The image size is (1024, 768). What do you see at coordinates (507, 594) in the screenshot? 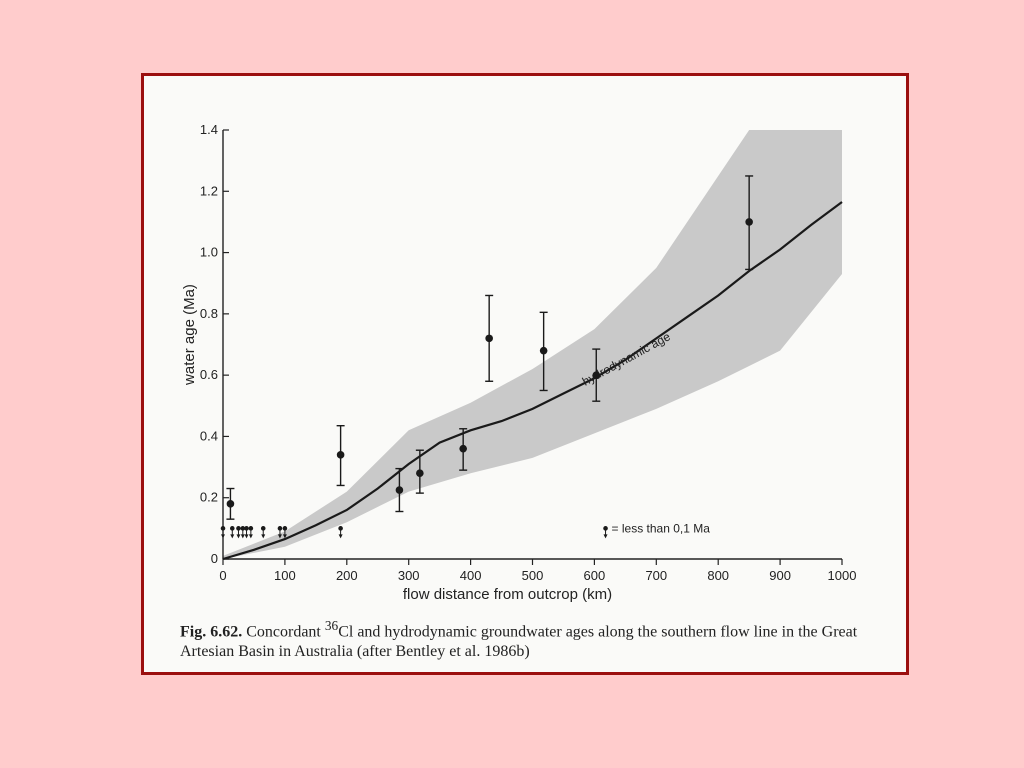
I see `x-axis-label: flow distance from outcrop (km)` at bounding box center [507, 594].